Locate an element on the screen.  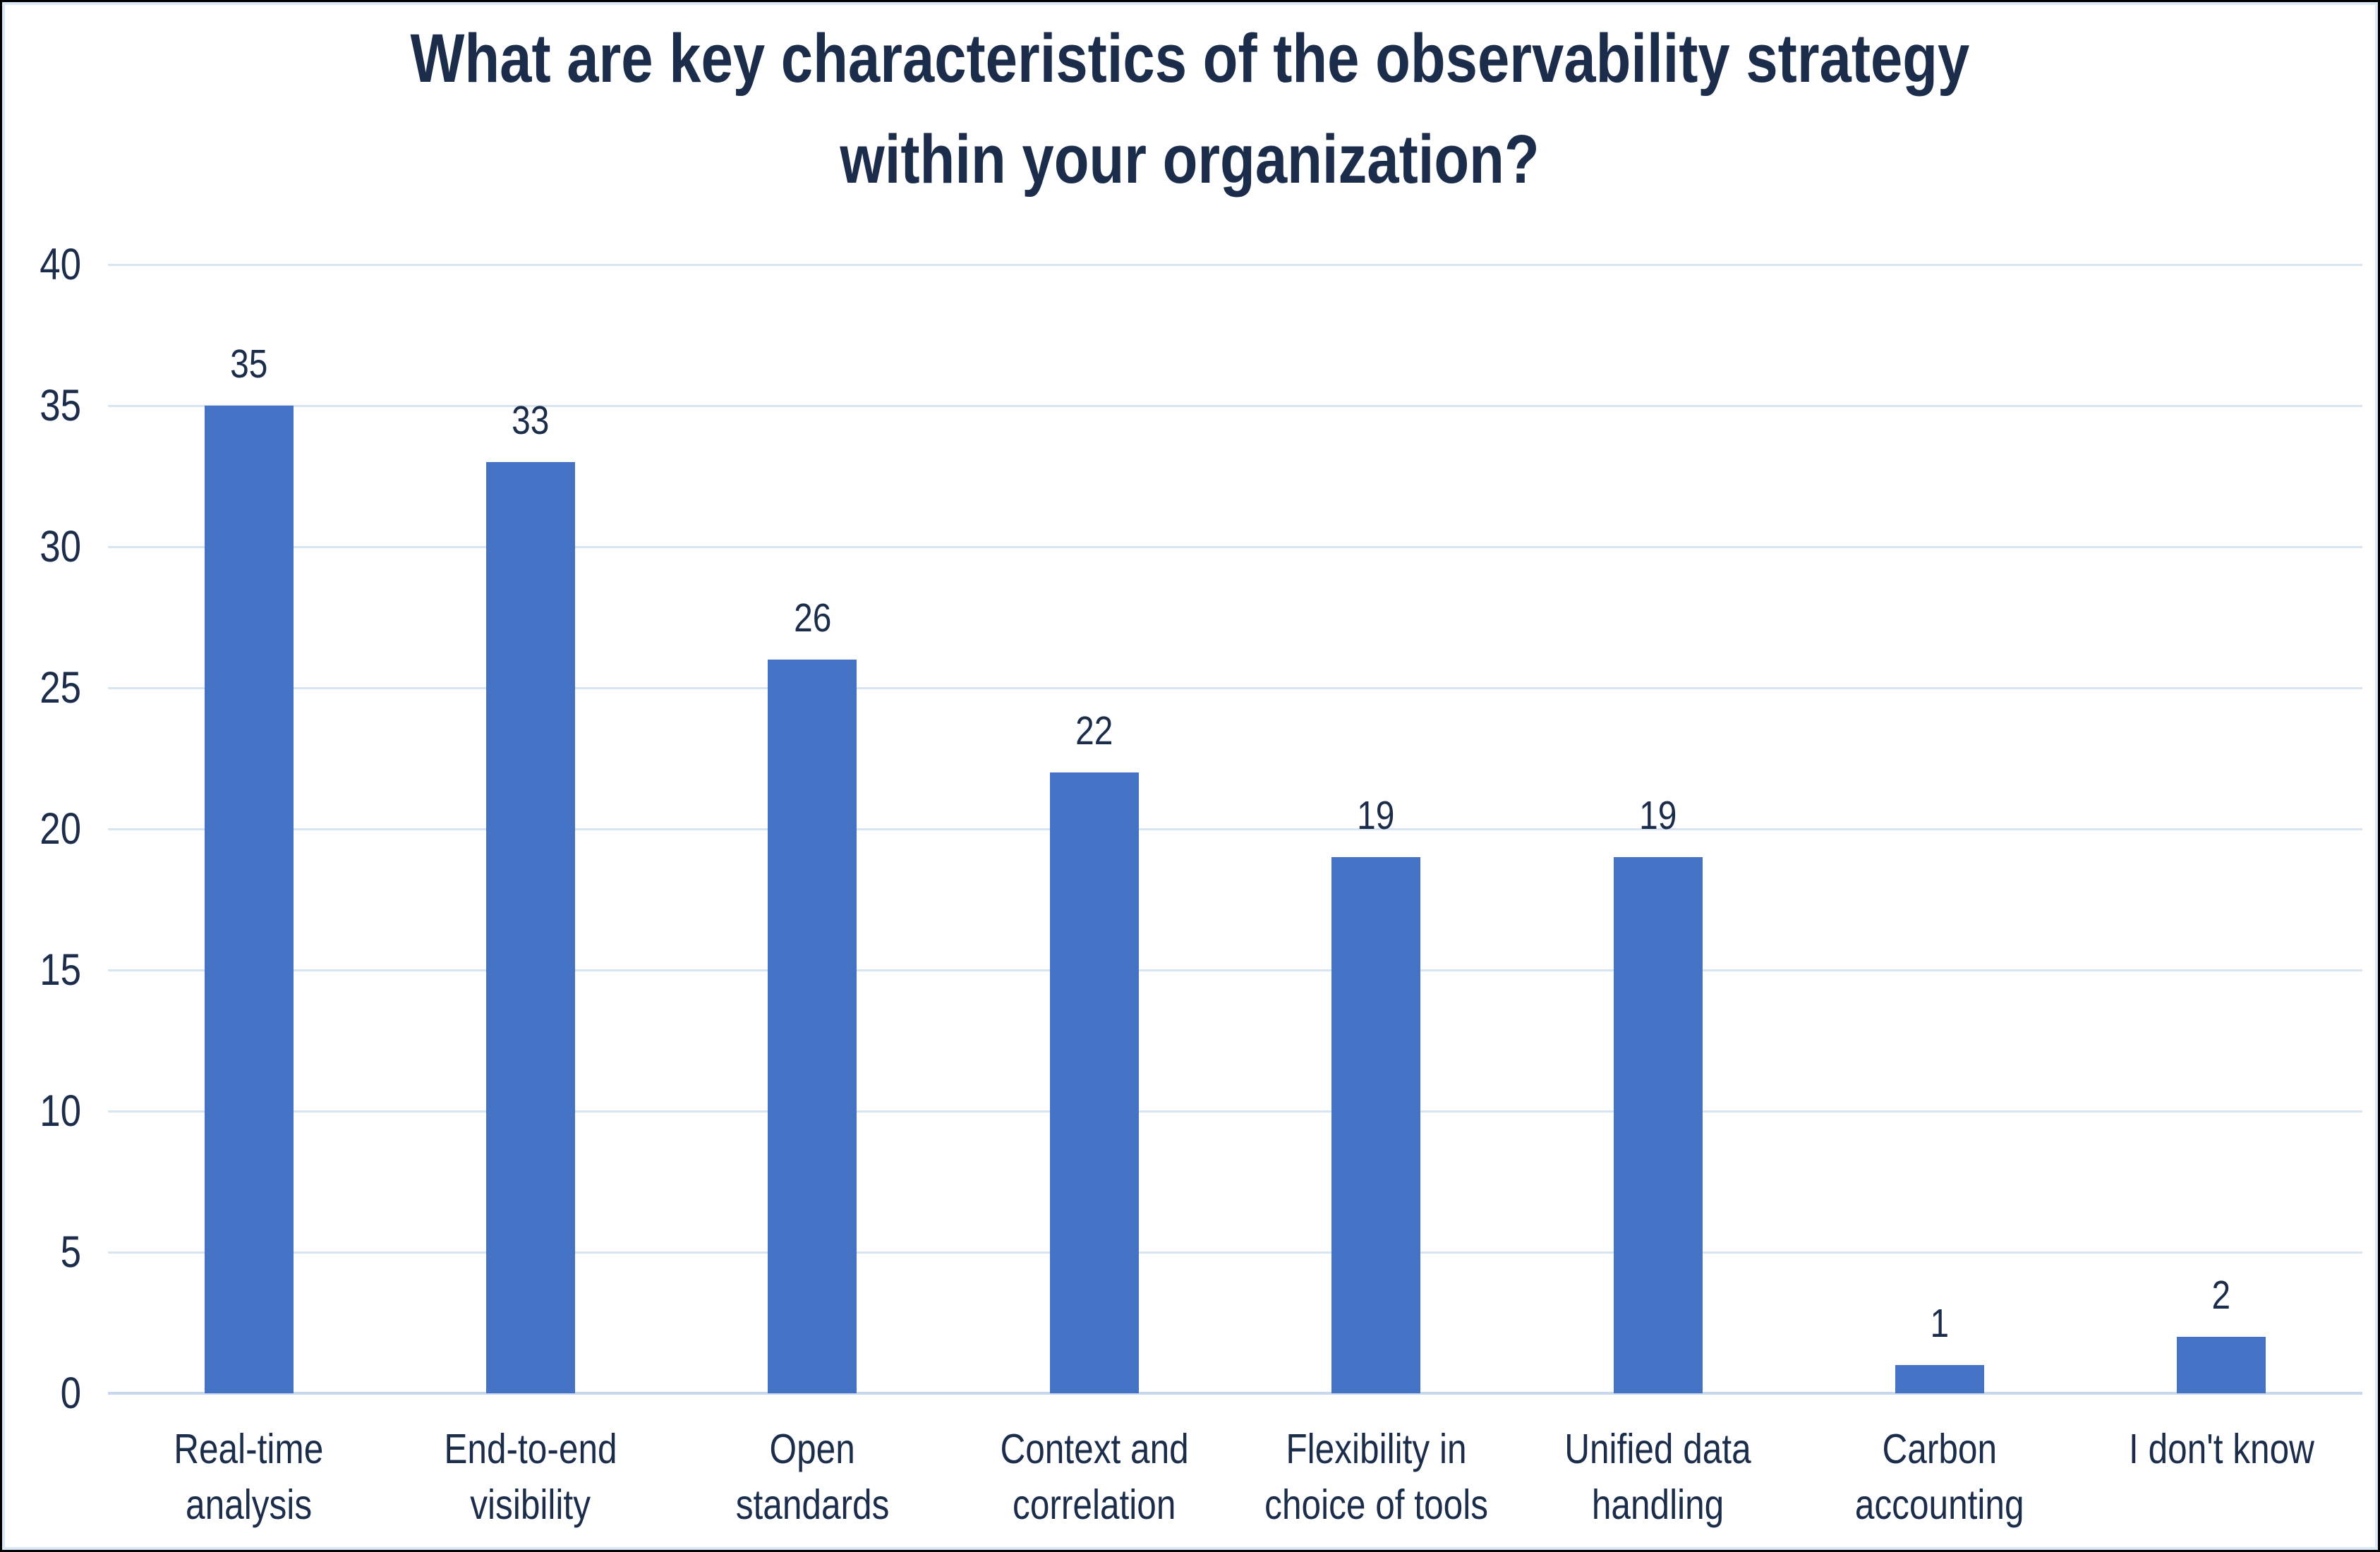
y-axis-tick-text: 25 is located at coordinates (61, 688).